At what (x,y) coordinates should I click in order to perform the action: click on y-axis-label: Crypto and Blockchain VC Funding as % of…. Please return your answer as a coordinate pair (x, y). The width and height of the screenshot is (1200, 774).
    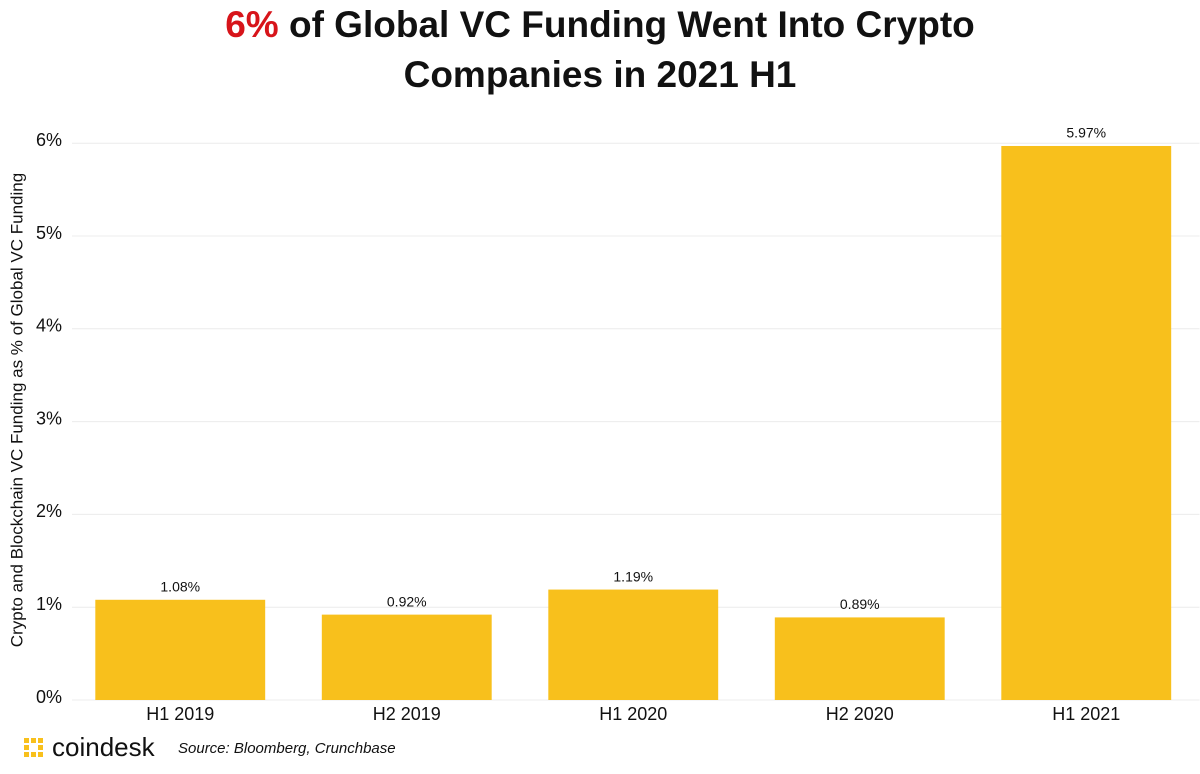
    Looking at the image, I should click on (16, 410).